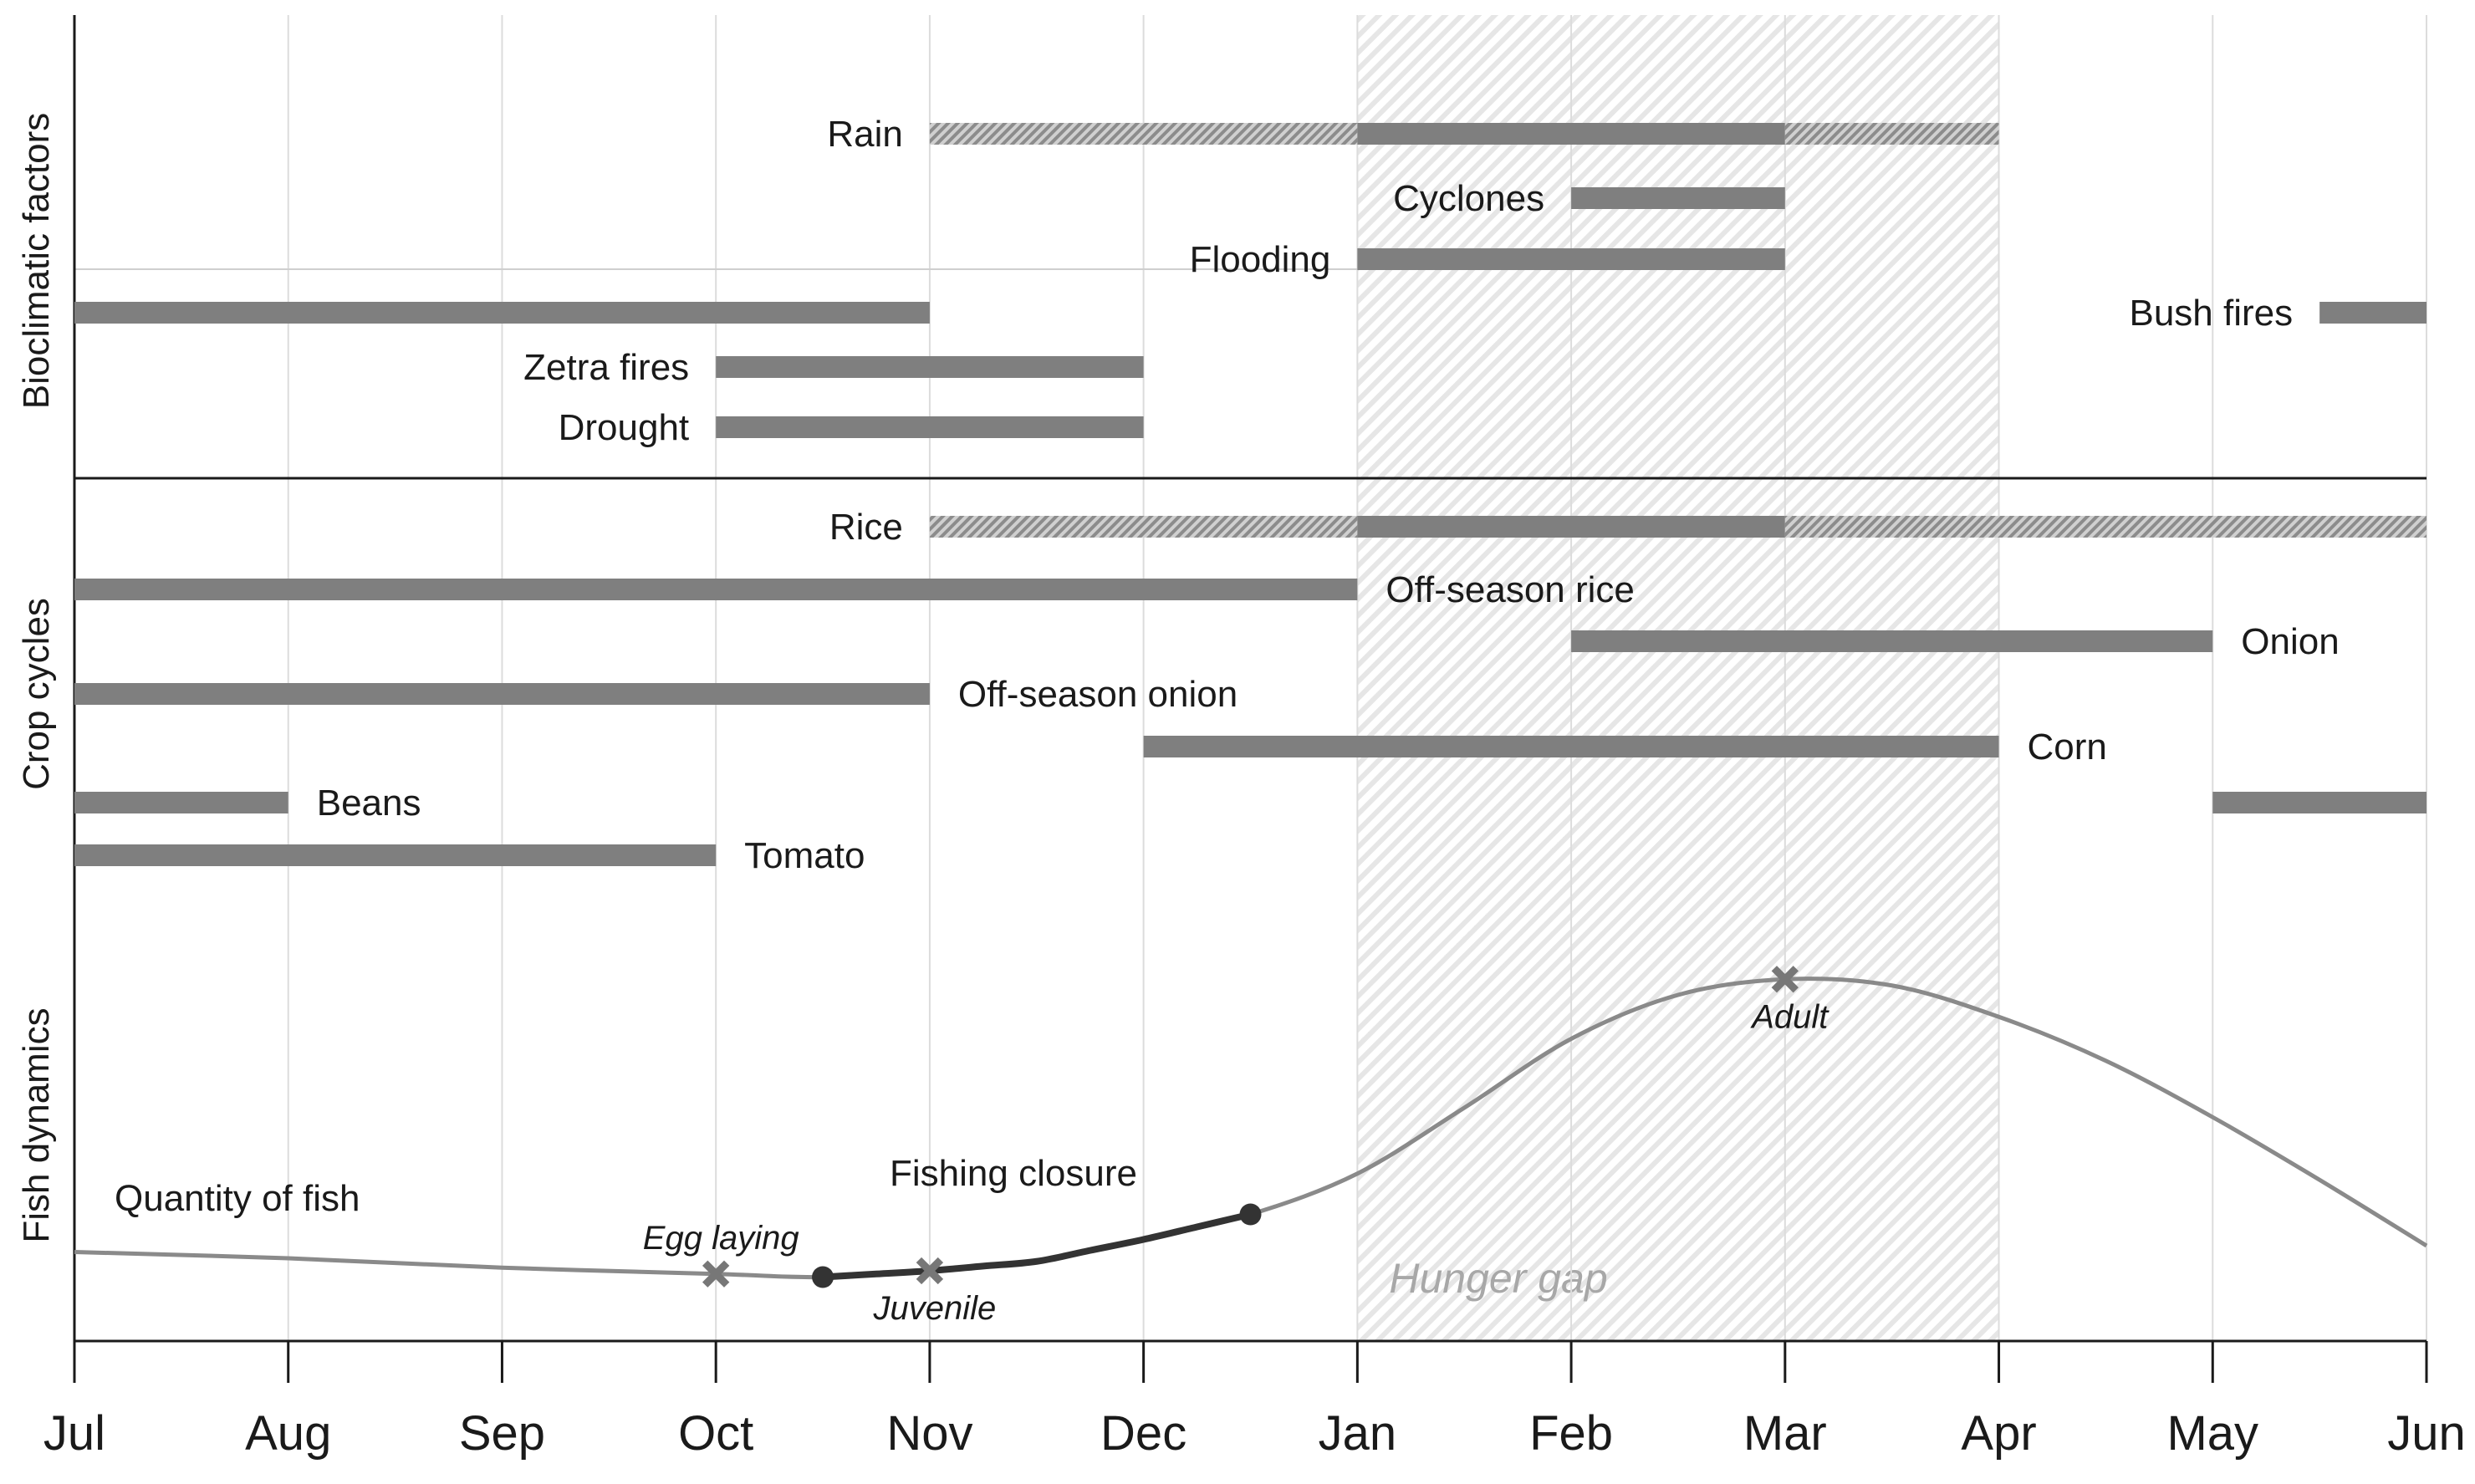 Image resolution: width=2475 pixels, height=1484 pixels. What do you see at coordinates (1098, 694) in the screenshot?
I see `bar-label-off-season-onion: Off-season onion` at bounding box center [1098, 694].